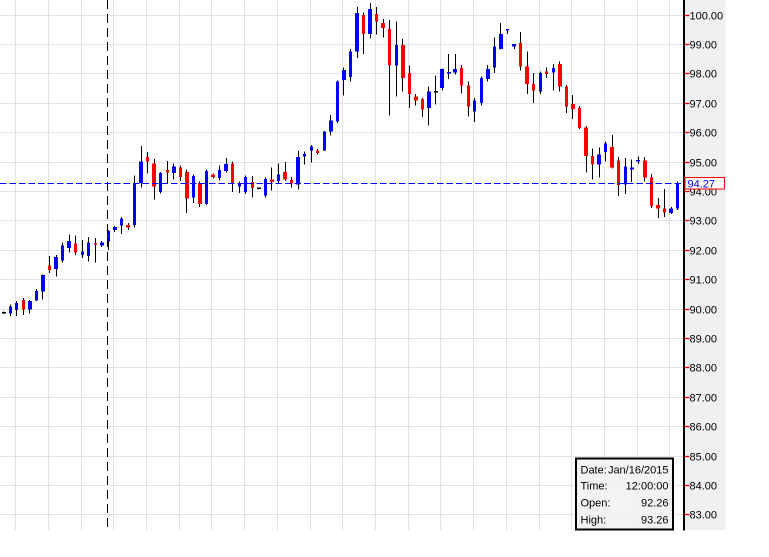 This screenshot has width=769, height=557. I want to click on svg-text: High:, so click(594, 520).